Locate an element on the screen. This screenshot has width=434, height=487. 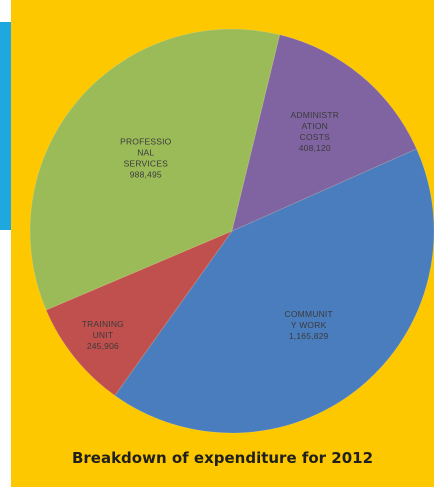
chart-caption: Breakdown of expenditure for 2012 is located at coordinates (222, 458).